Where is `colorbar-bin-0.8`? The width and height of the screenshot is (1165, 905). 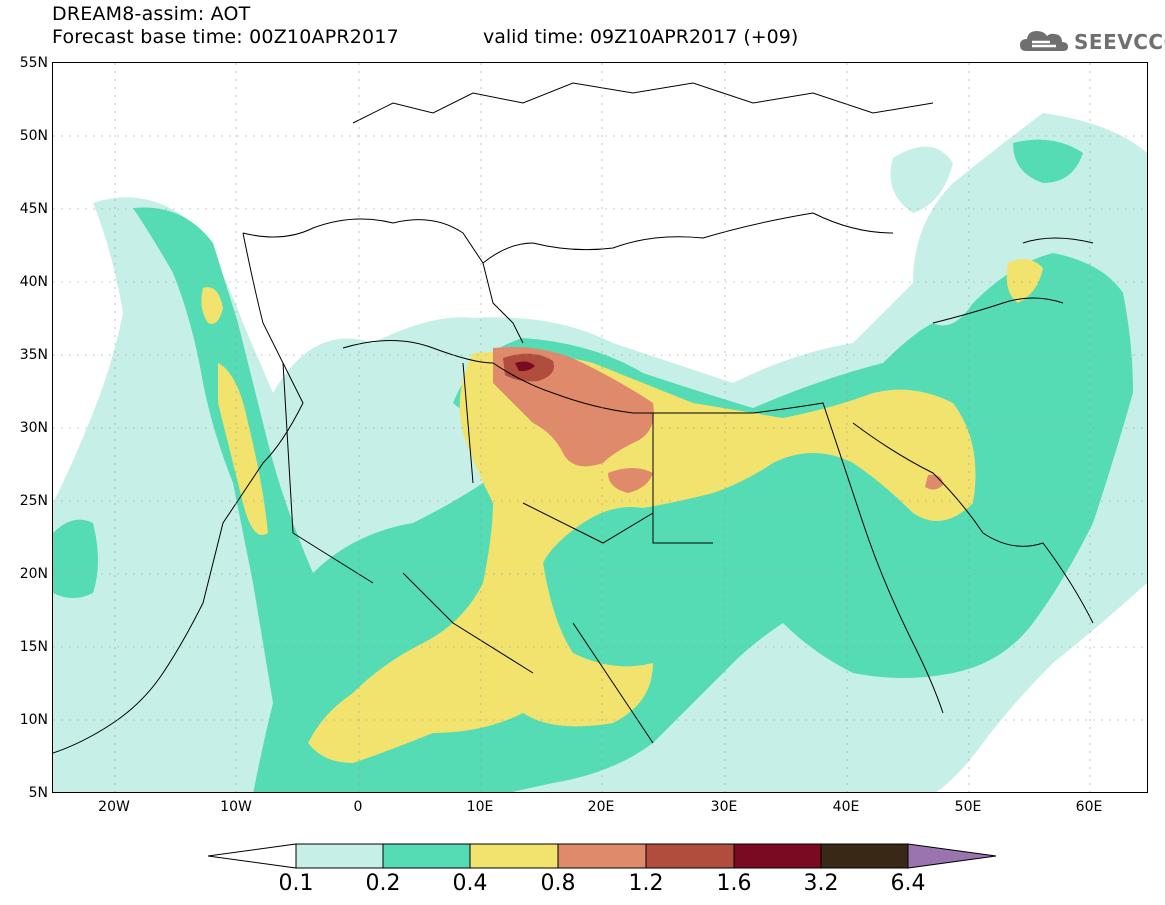 colorbar-bin-0.8 is located at coordinates (602, 856).